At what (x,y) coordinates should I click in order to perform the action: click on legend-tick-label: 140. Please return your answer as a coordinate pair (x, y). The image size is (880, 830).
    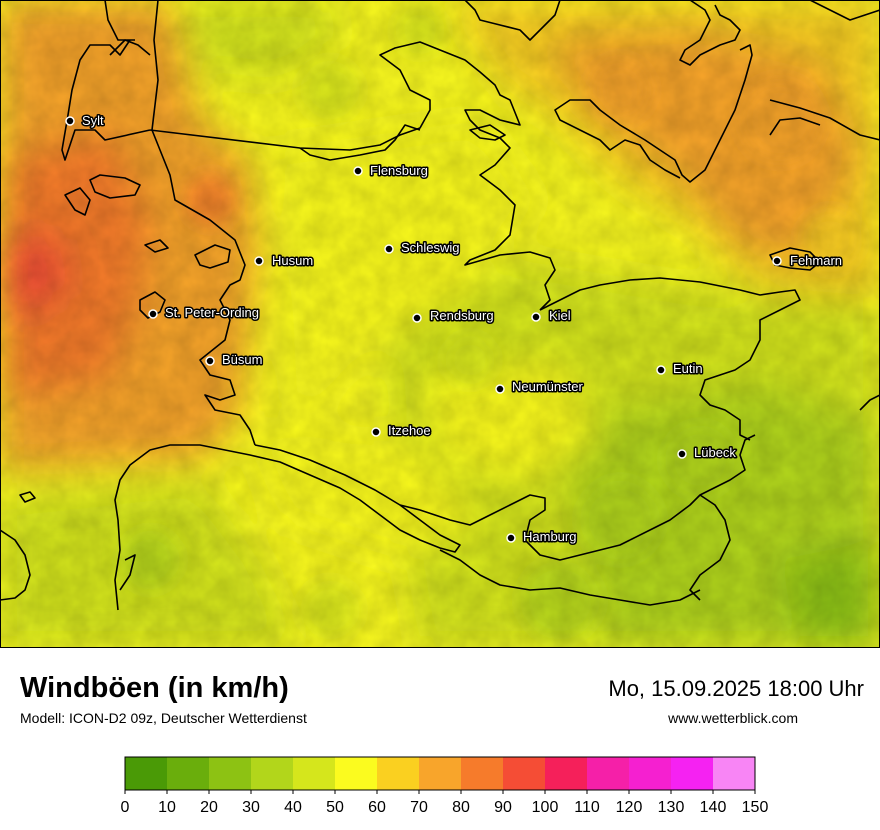
    Looking at the image, I should click on (713, 807).